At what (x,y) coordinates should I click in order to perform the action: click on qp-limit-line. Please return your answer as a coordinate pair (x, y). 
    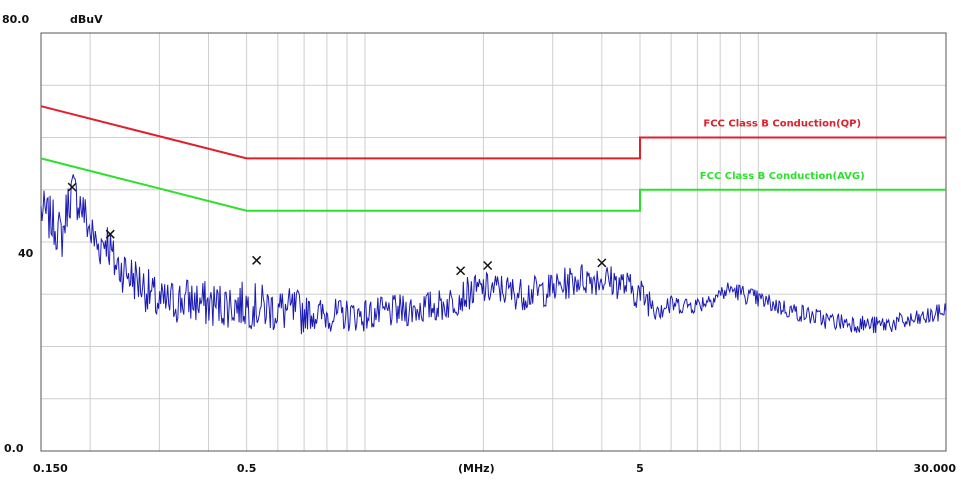
    Looking at the image, I should click on (493, 132).